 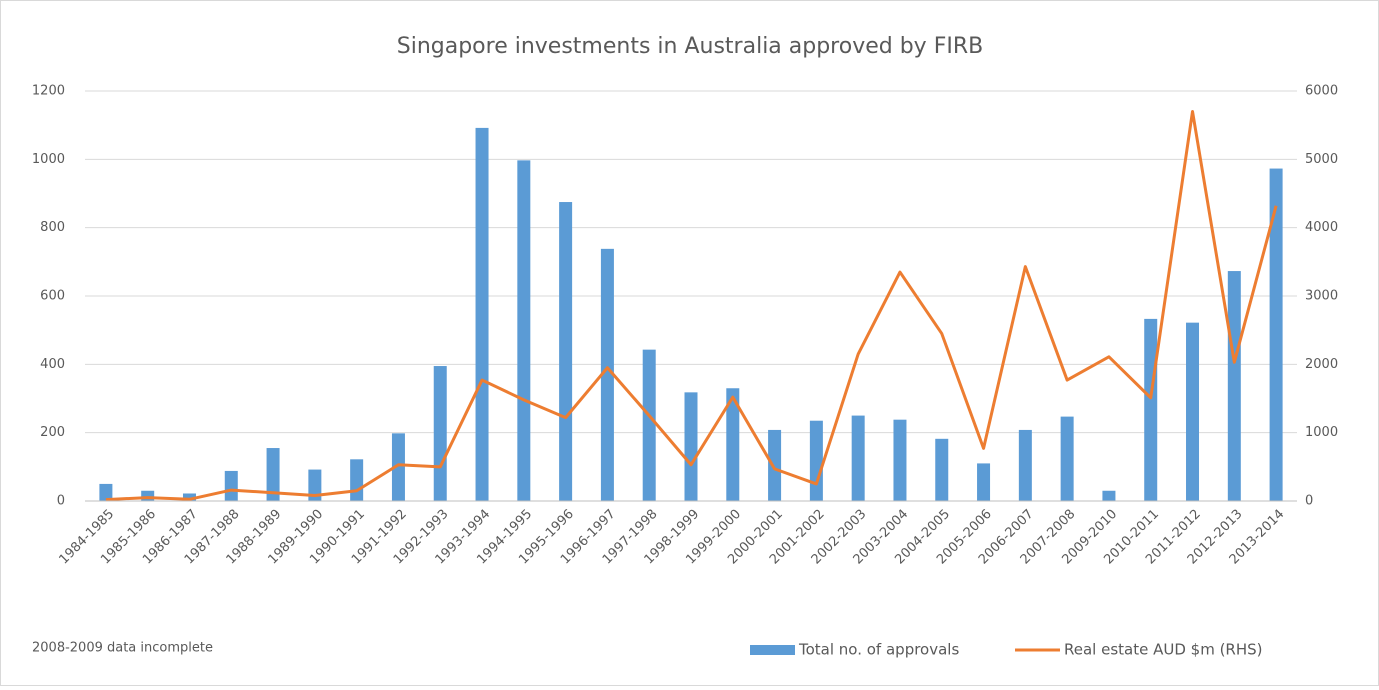 I want to click on y-tick-label: 600, so click(x=52, y=296).